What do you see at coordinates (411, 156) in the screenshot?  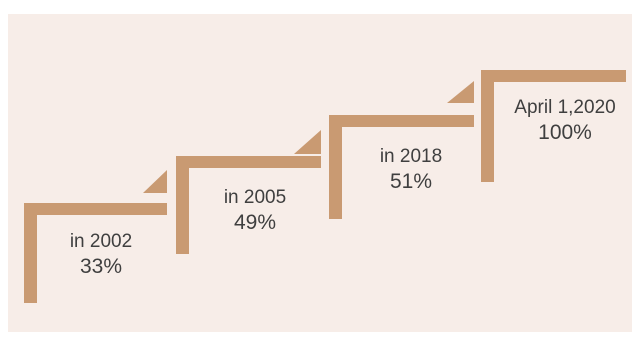 I see `step-3-label: in 2018` at bounding box center [411, 156].